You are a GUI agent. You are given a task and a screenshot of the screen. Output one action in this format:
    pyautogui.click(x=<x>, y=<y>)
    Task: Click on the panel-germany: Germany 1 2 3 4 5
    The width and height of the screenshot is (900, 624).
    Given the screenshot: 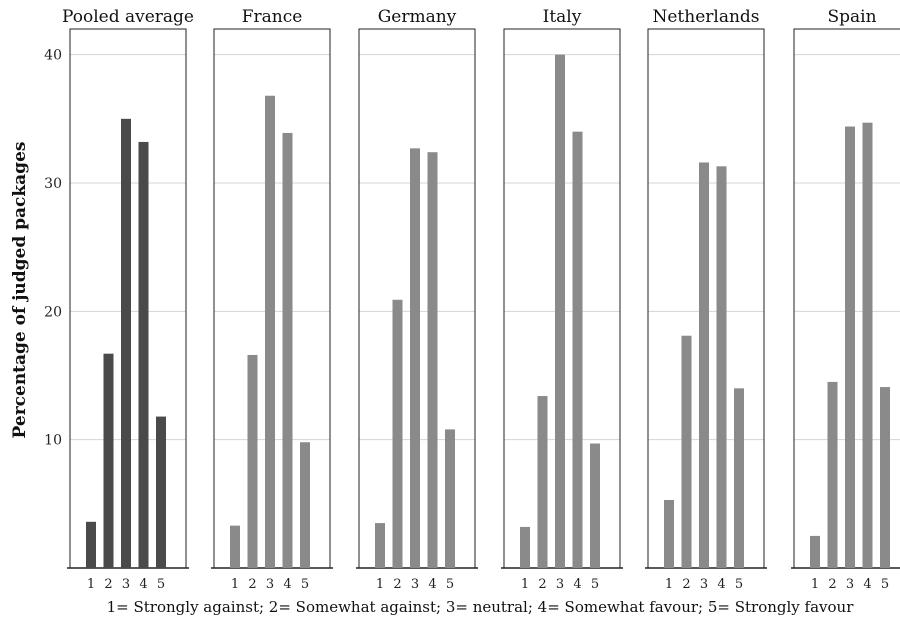 What is the action you would take?
    pyautogui.click(x=417, y=299)
    